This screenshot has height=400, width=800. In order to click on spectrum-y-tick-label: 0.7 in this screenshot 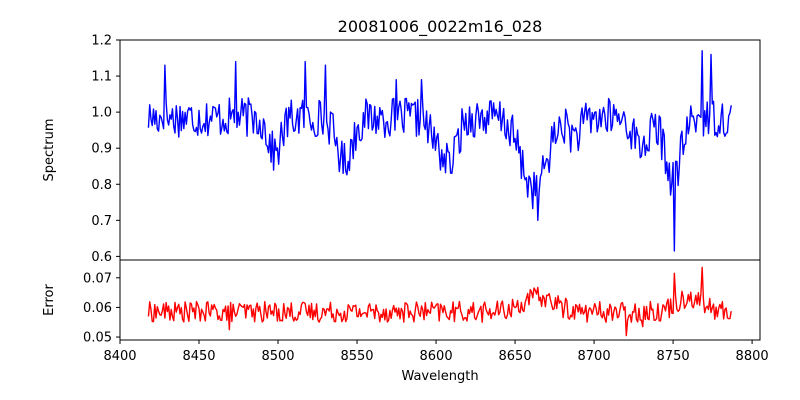, I will do `click(101, 221)`.